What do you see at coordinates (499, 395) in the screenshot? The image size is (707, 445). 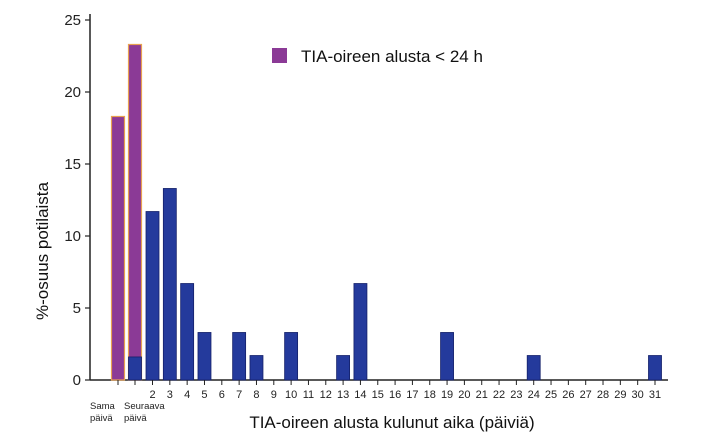 I see `x-tick-label: 22` at bounding box center [499, 395].